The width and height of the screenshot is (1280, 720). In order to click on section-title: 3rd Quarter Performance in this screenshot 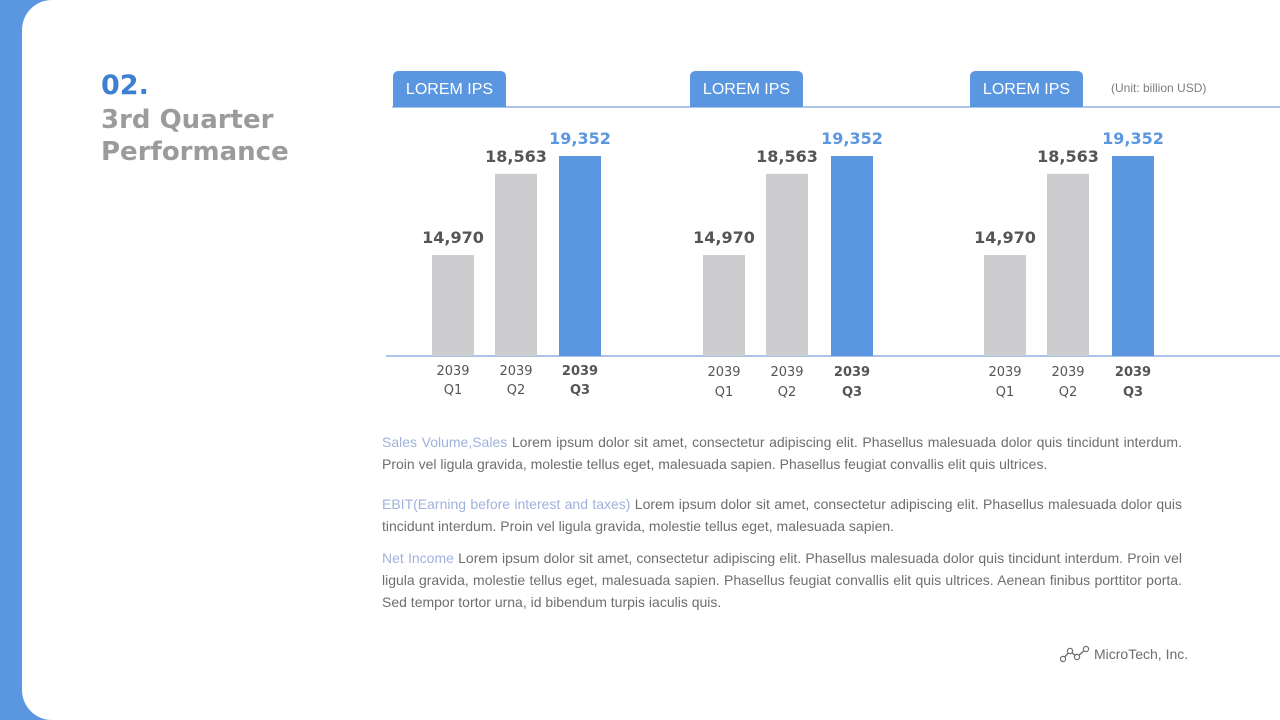, I will do `click(195, 136)`.